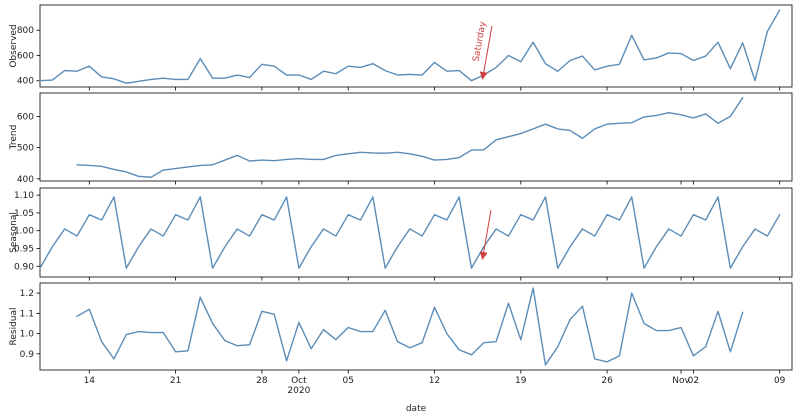 Image resolution: width=800 pixels, height=415 pixels. Describe the element at coordinates (262, 381) in the screenshot. I see `x-tick-label: 28` at that location.